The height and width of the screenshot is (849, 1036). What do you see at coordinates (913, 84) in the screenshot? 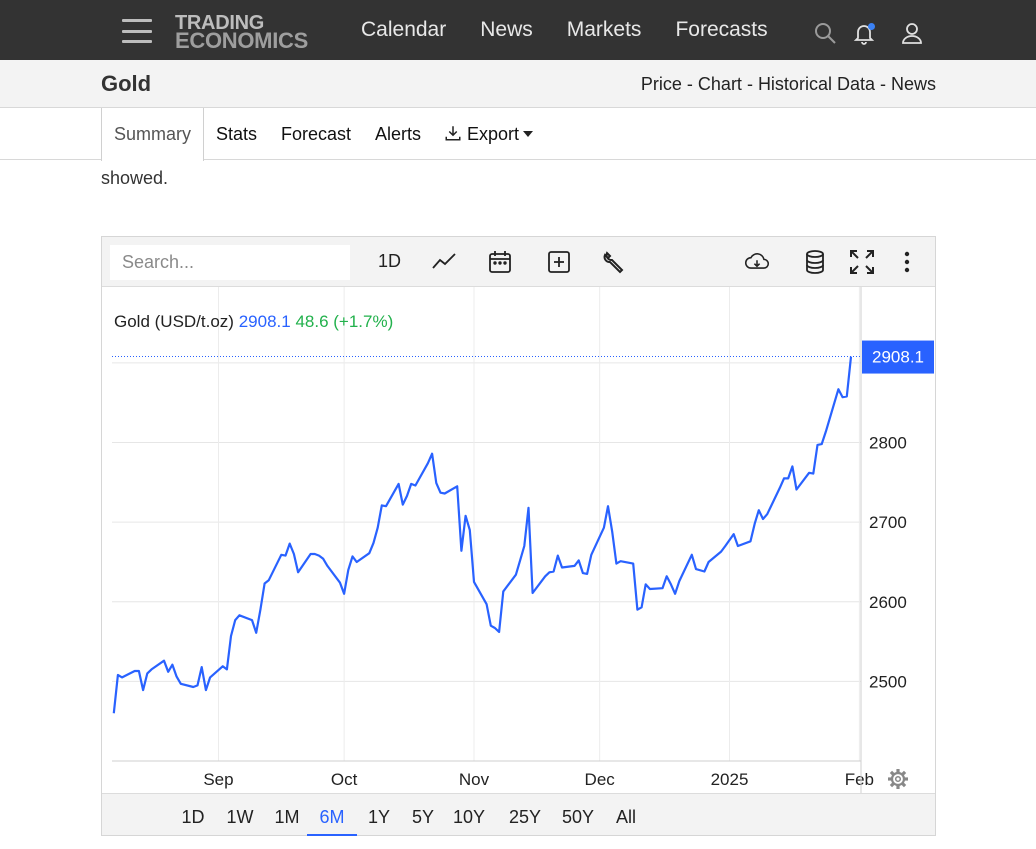
I see `subnav-news: News` at bounding box center [913, 84].